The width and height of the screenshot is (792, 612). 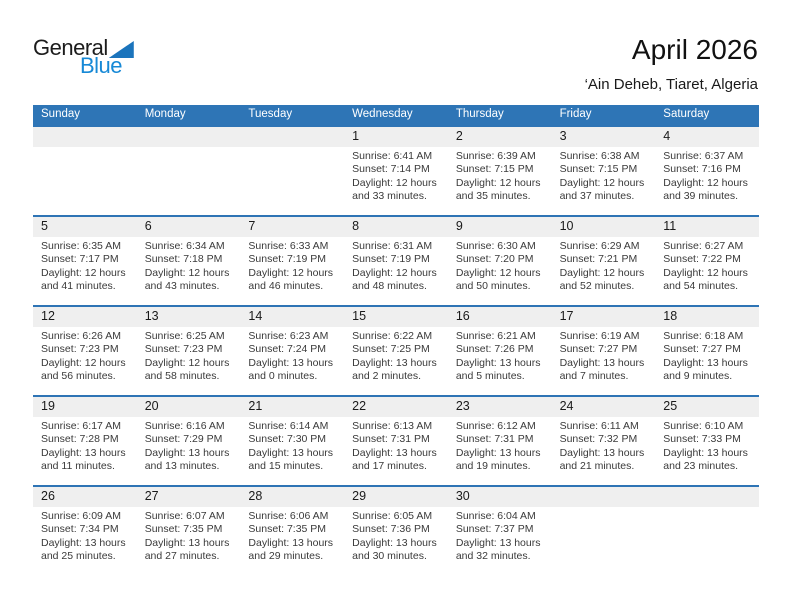 What do you see at coordinates (288, 336) in the screenshot?
I see `sunrise-text: Sunrise: 6:23 AM` at bounding box center [288, 336].